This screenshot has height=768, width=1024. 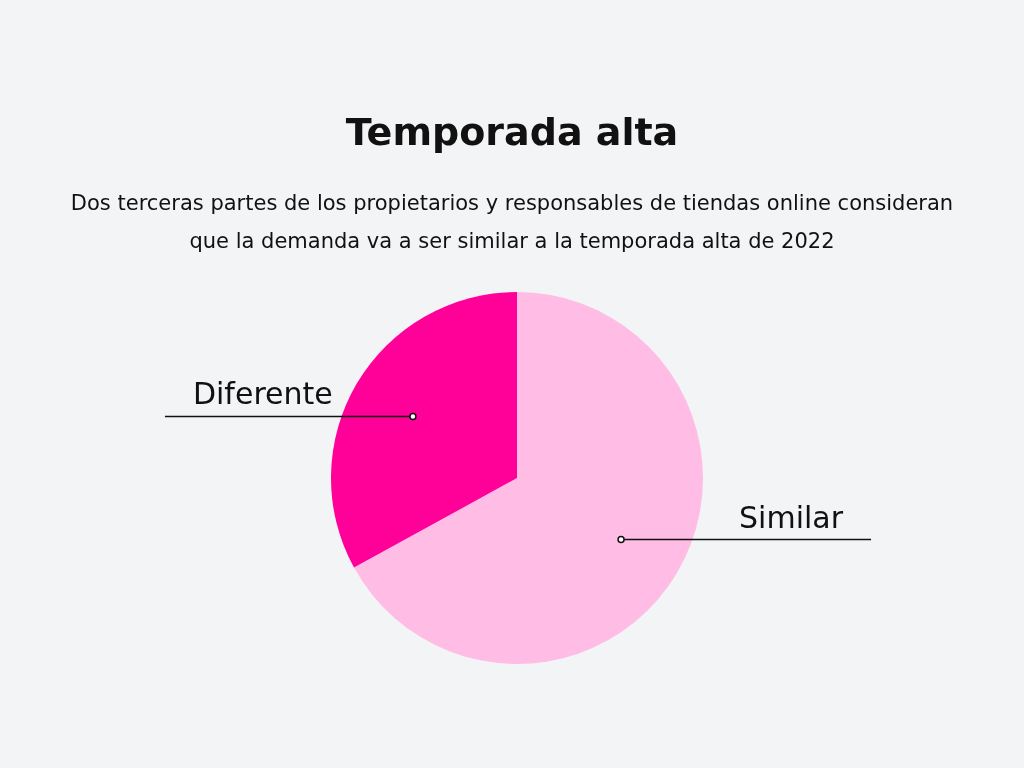 I want to click on pie-slice, so click(x=424, y=430).